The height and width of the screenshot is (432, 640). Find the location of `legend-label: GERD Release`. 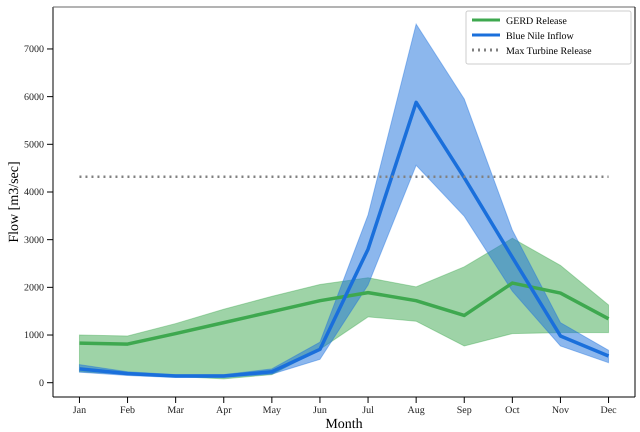

legend-label: GERD Release is located at coordinates (537, 21).